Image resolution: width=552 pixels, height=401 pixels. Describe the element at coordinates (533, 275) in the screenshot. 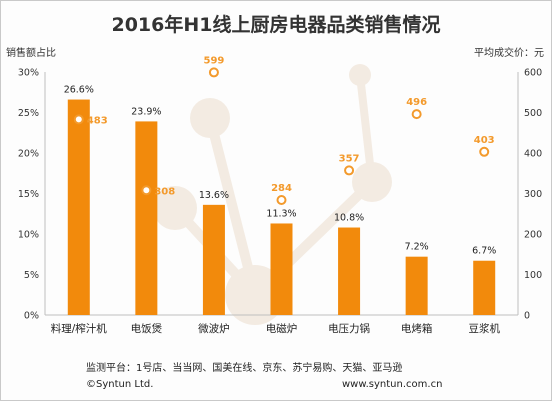

I see `right-tick-label: 100` at that location.